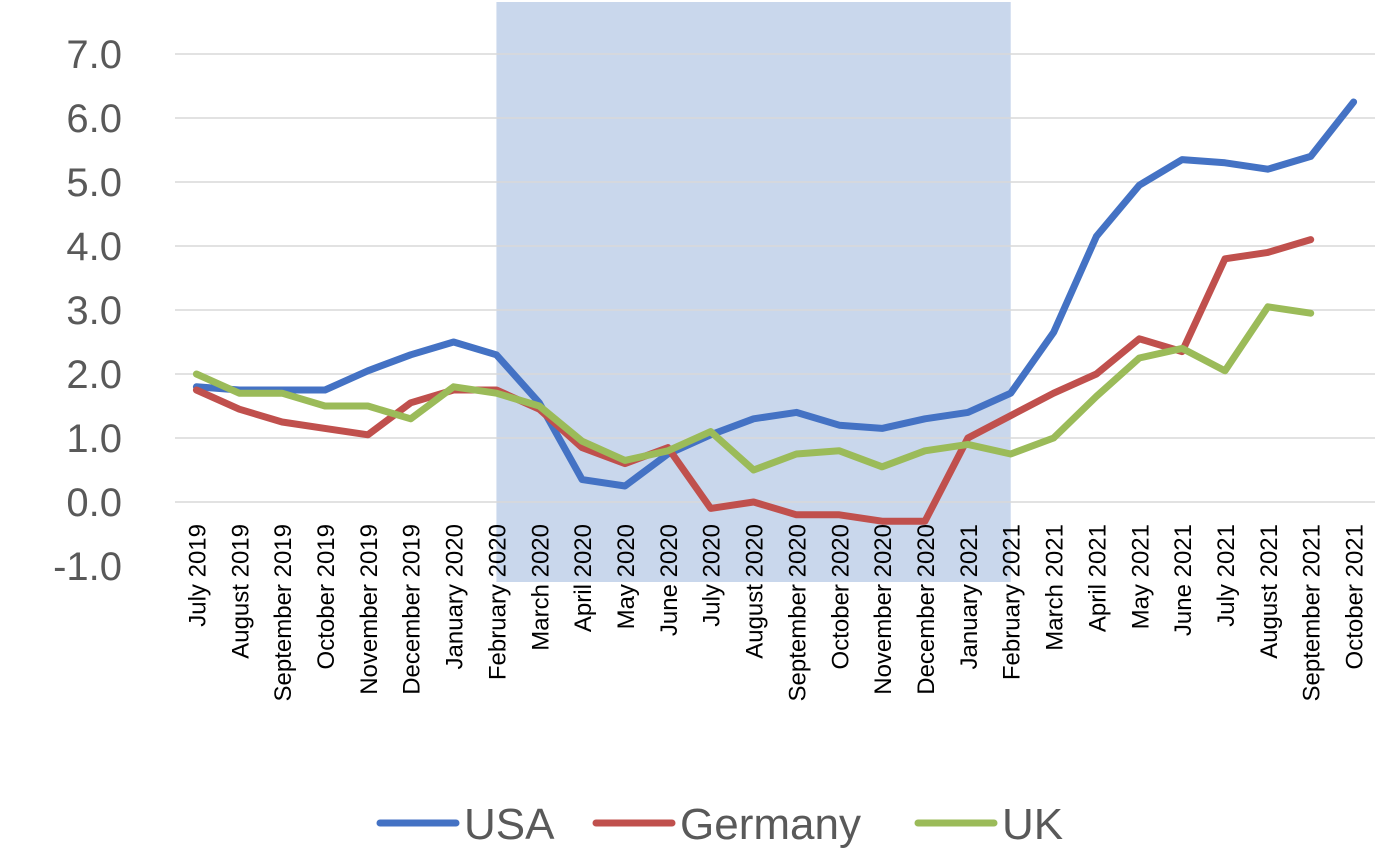  What do you see at coordinates (1269, 591) in the screenshot?
I see `x-tick-label: August 2021` at bounding box center [1269, 591].